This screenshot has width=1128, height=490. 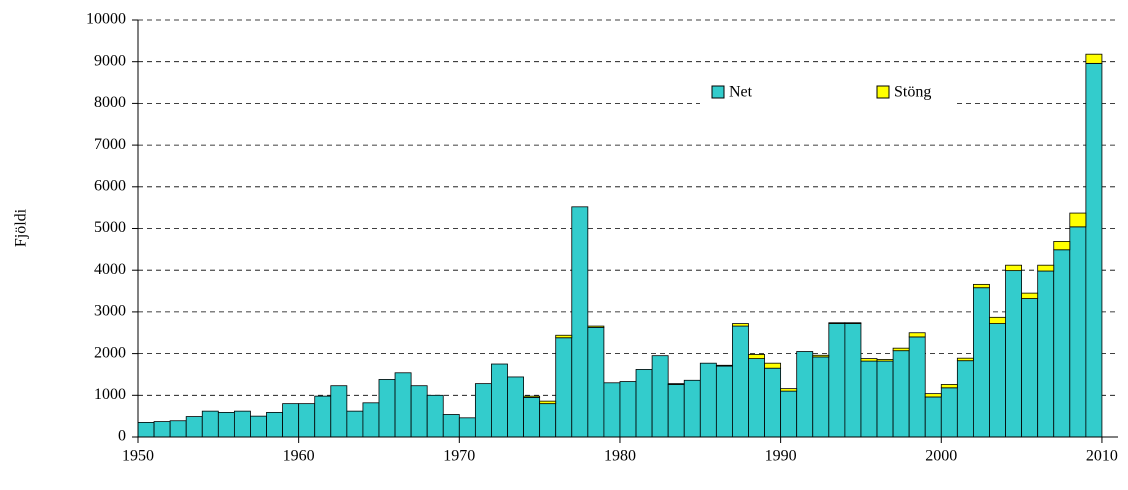 I want to click on y-tick-label: 4000, so click(x=110, y=269).